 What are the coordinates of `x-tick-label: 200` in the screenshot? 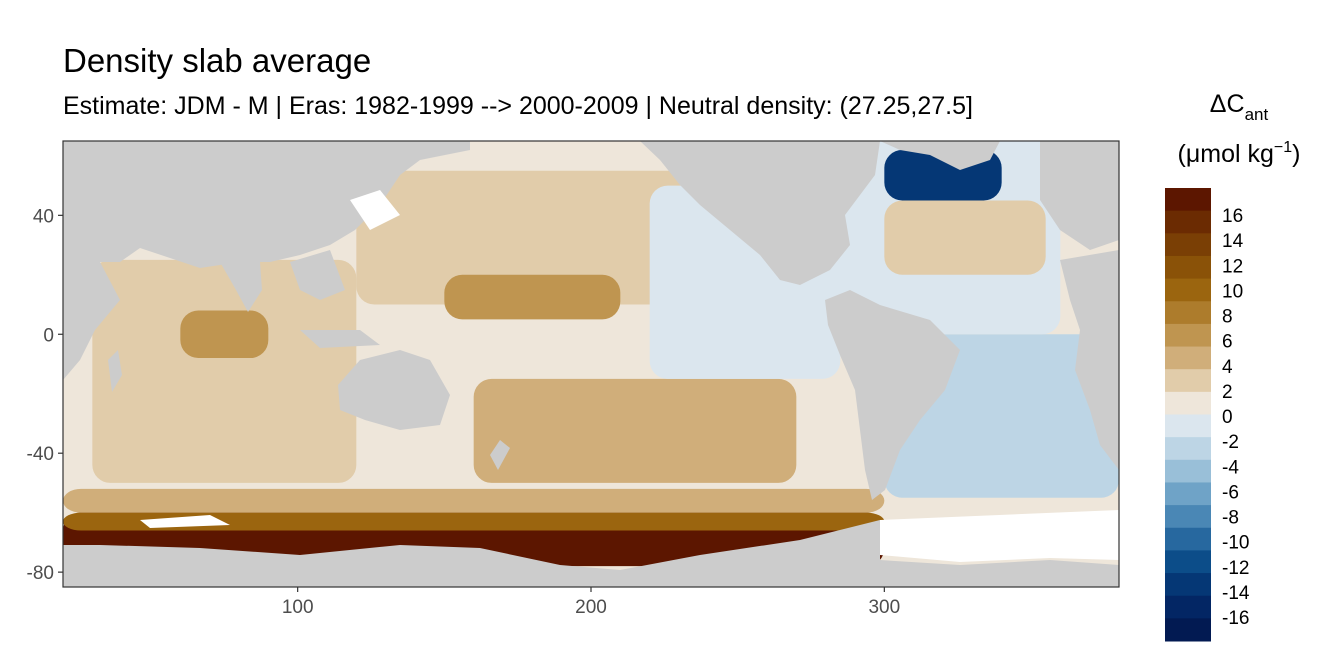 It's located at (591, 607).